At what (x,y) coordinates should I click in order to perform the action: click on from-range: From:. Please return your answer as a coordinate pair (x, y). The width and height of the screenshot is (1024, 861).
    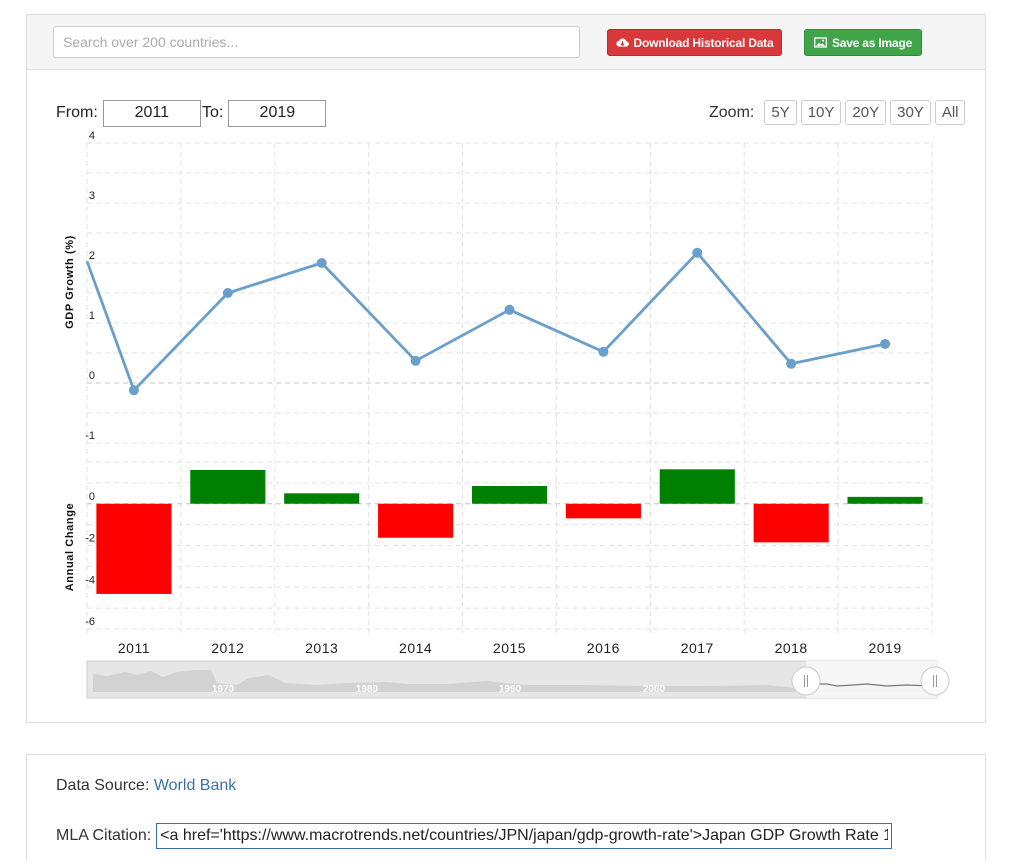
    Looking at the image, I should click on (128, 113).